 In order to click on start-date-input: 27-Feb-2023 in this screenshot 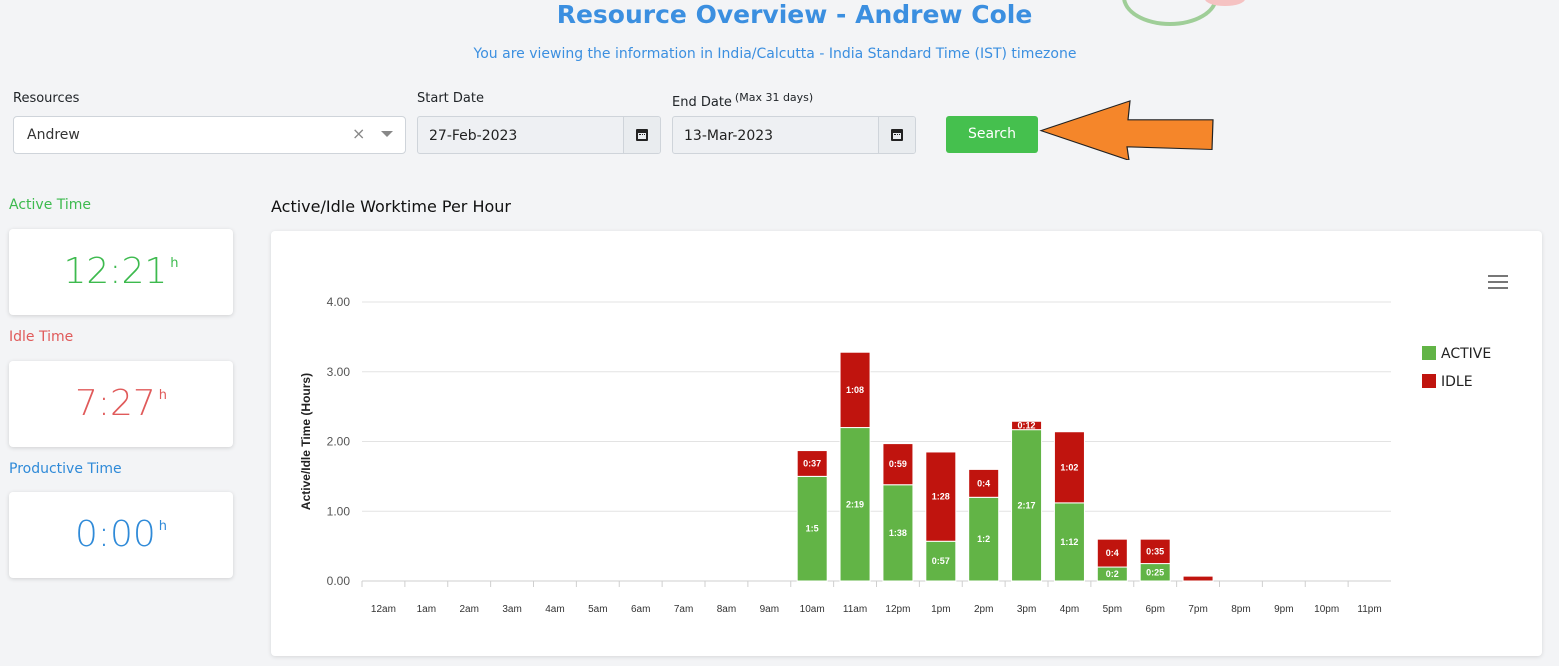, I will do `click(539, 135)`.